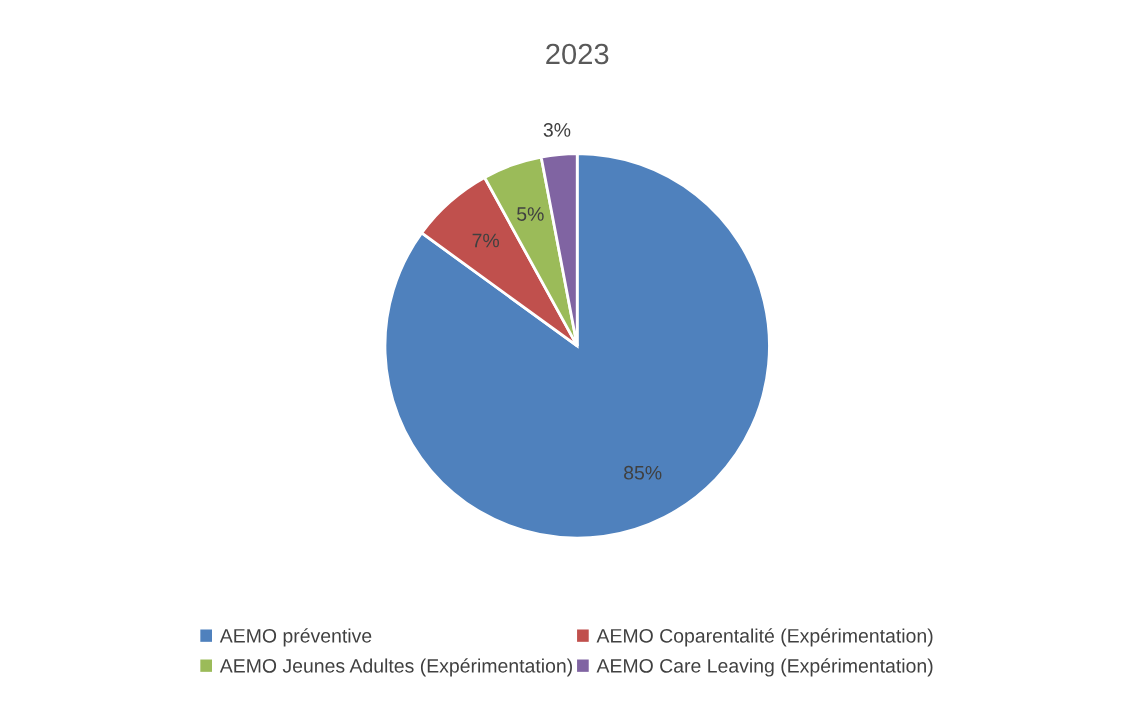 This screenshot has height=706, width=1134. I want to click on data-label: 7%, so click(486, 240).